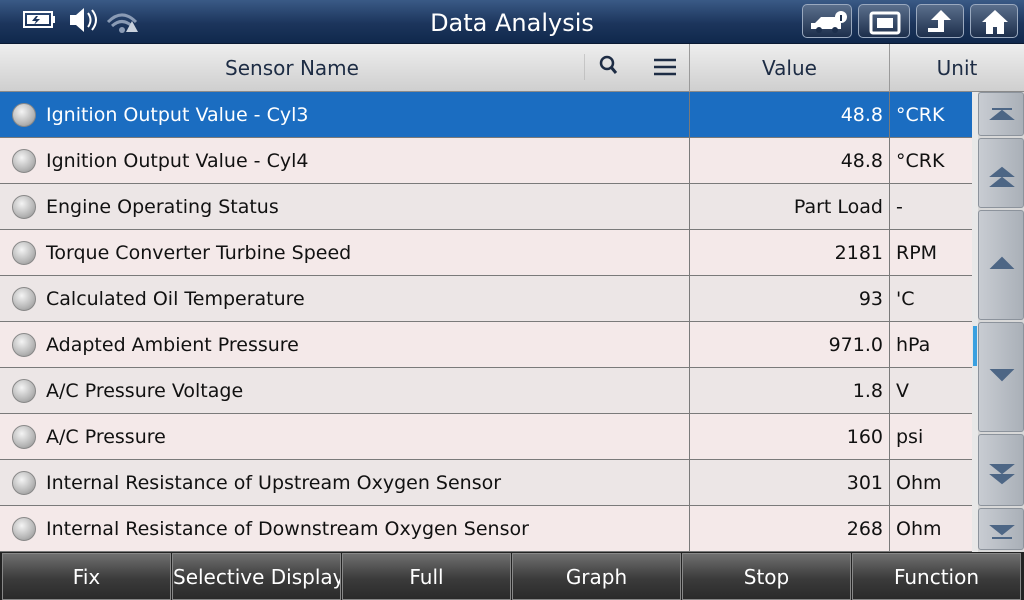 The height and width of the screenshot is (600, 1024). What do you see at coordinates (930, 299) in the screenshot?
I see `sensor-unit: 'C` at bounding box center [930, 299].